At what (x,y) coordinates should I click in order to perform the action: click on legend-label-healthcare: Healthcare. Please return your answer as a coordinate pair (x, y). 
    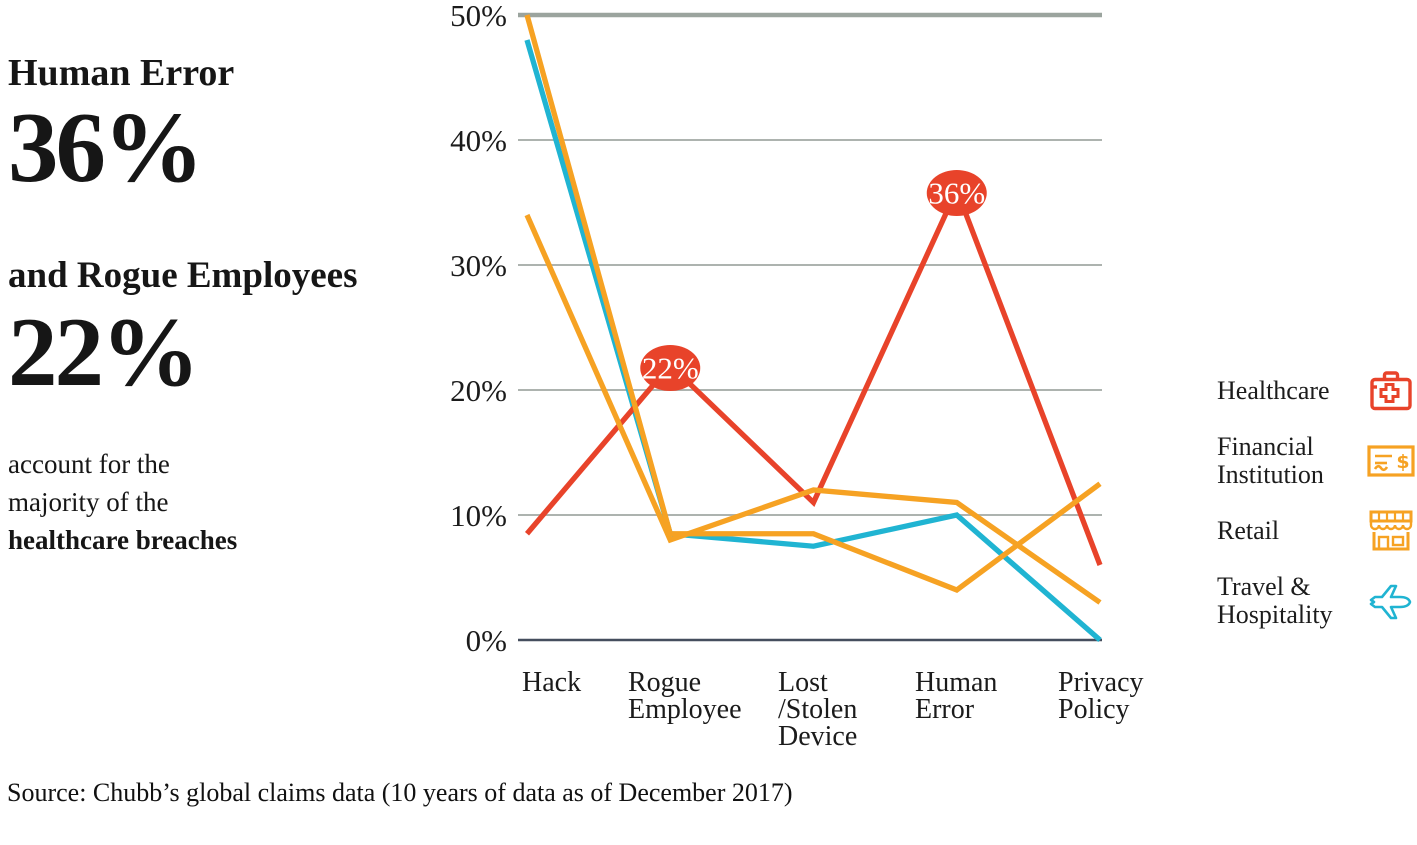
    Looking at the image, I should click on (1273, 390).